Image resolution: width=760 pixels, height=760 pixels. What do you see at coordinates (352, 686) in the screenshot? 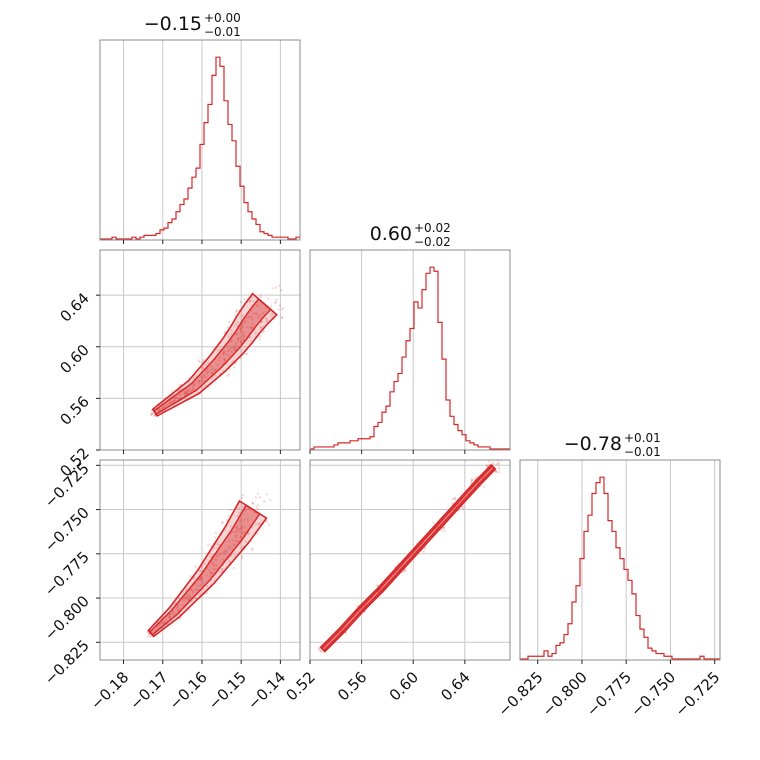
I see `x-tick-label: 0.56` at bounding box center [352, 686].